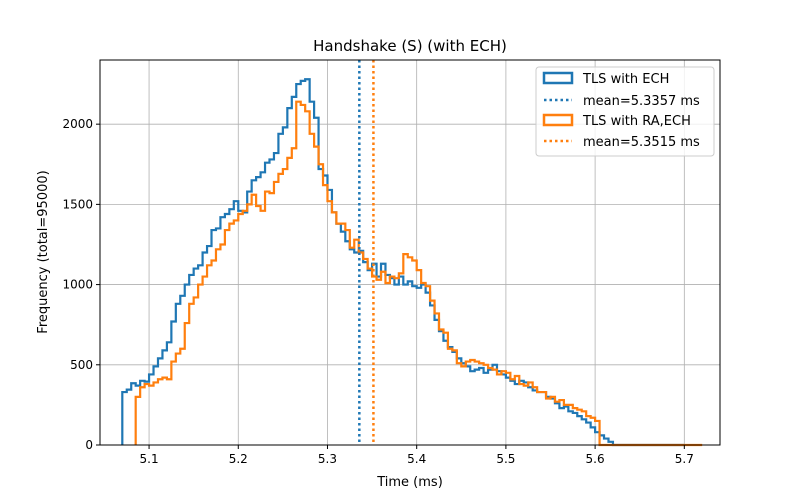 The image size is (800, 500). I want to click on legend-box, so click(625, 111).